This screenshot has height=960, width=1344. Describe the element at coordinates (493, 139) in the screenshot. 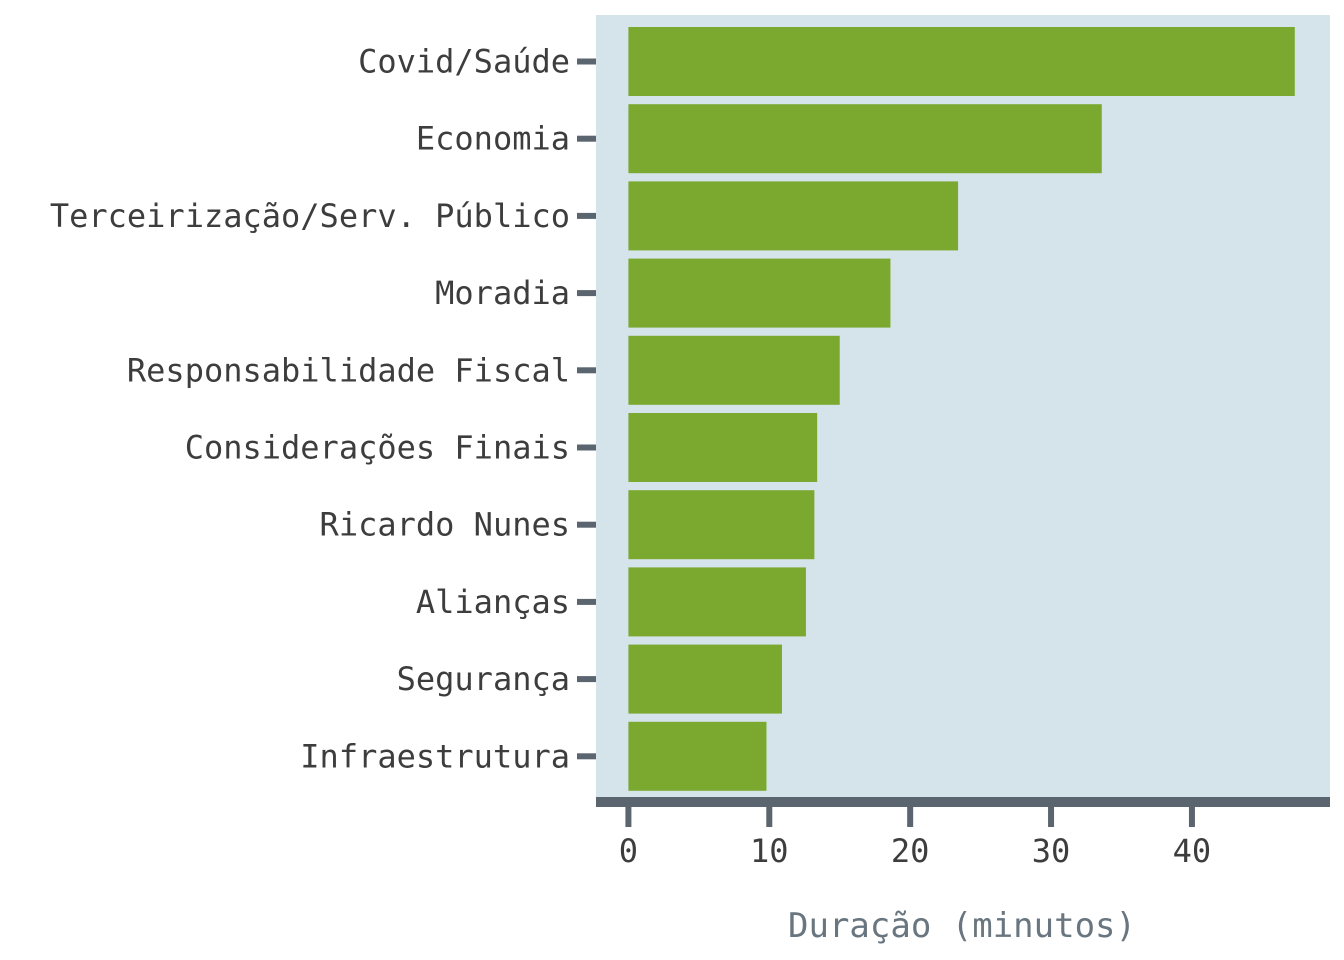

I see `category-label: Economia` at that location.